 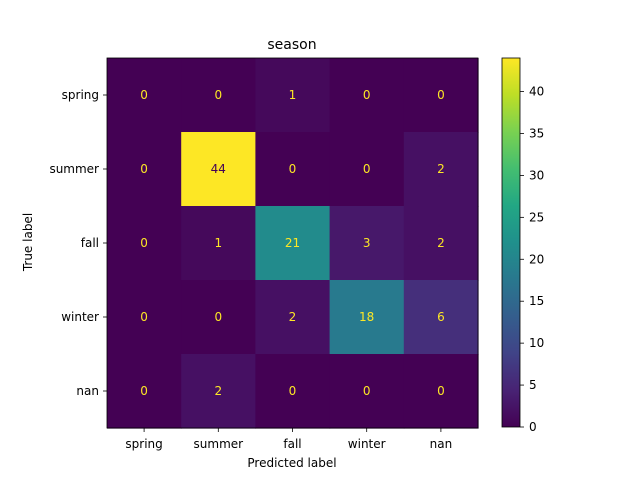 What do you see at coordinates (533, 385) in the screenshot?
I see `colorbar-tick-label: 5` at bounding box center [533, 385].